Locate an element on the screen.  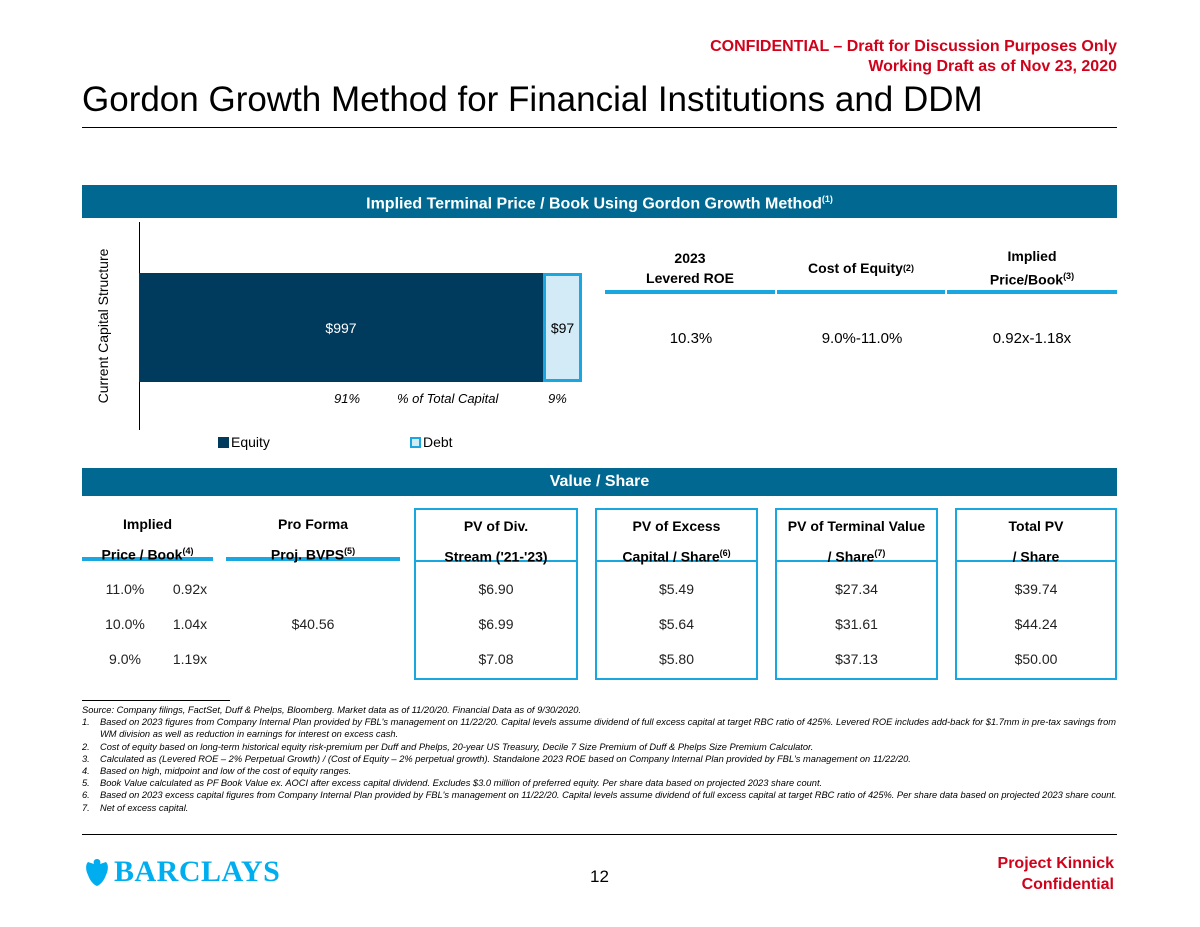
bar-debt: $97 is located at coordinates (562, 327).